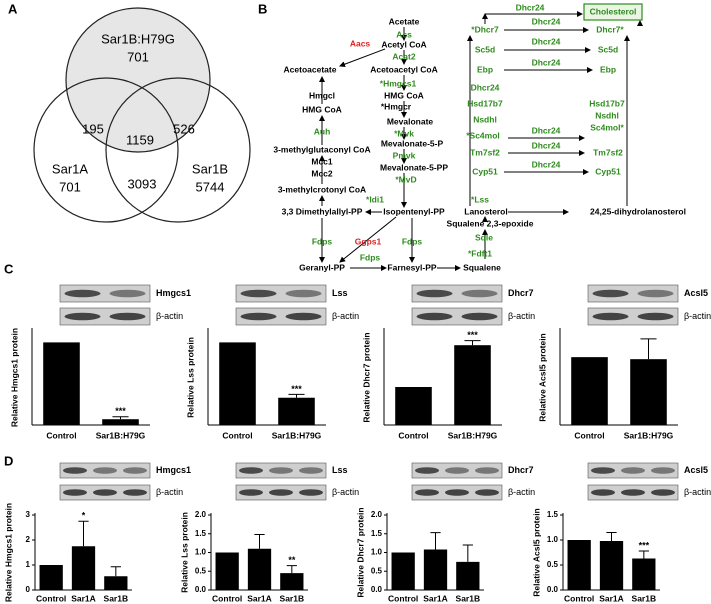 This screenshot has height=604, width=711. What do you see at coordinates (483, 135) in the screenshot?
I see `pathway-node: *Sc4mol` at bounding box center [483, 135].